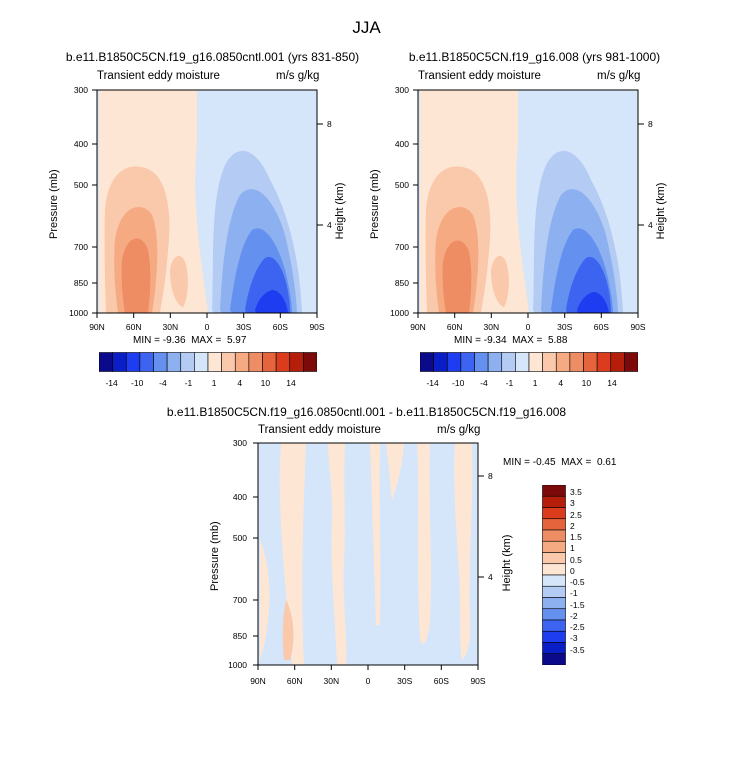 Image resolution: width=733 pixels, height=760 pixels. What do you see at coordinates (258, 681) in the screenshot?
I see `diff-xtick: 90N` at bounding box center [258, 681].